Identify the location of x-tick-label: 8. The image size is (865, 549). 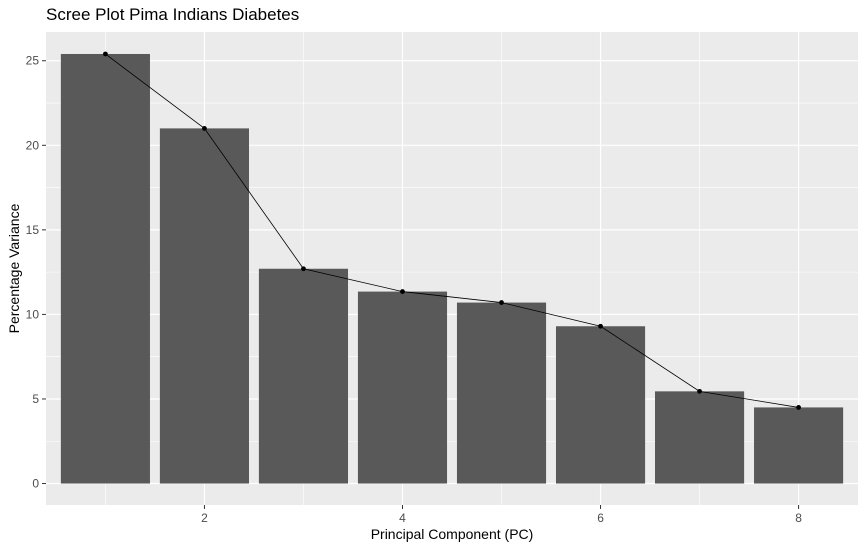
(798, 518).